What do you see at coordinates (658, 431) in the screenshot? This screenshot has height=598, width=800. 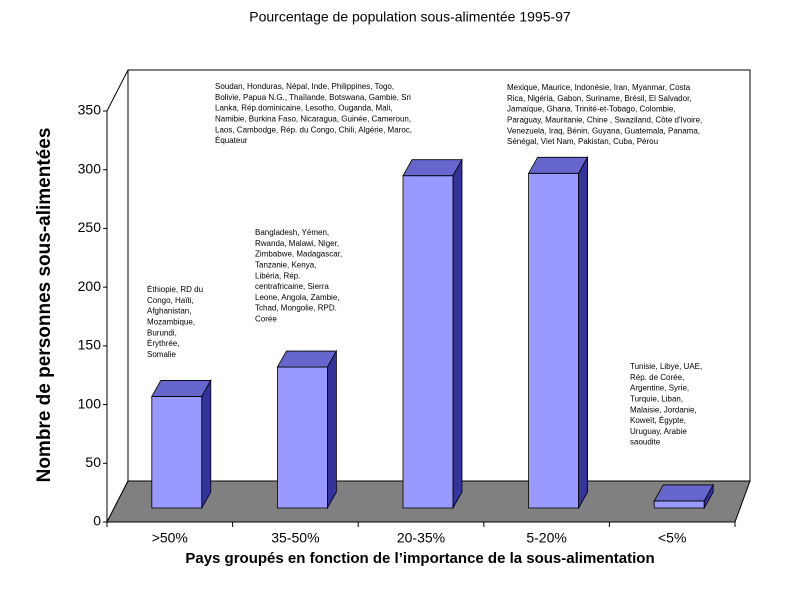 I see `annotation: Uruguay, Arabie` at bounding box center [658, 431].